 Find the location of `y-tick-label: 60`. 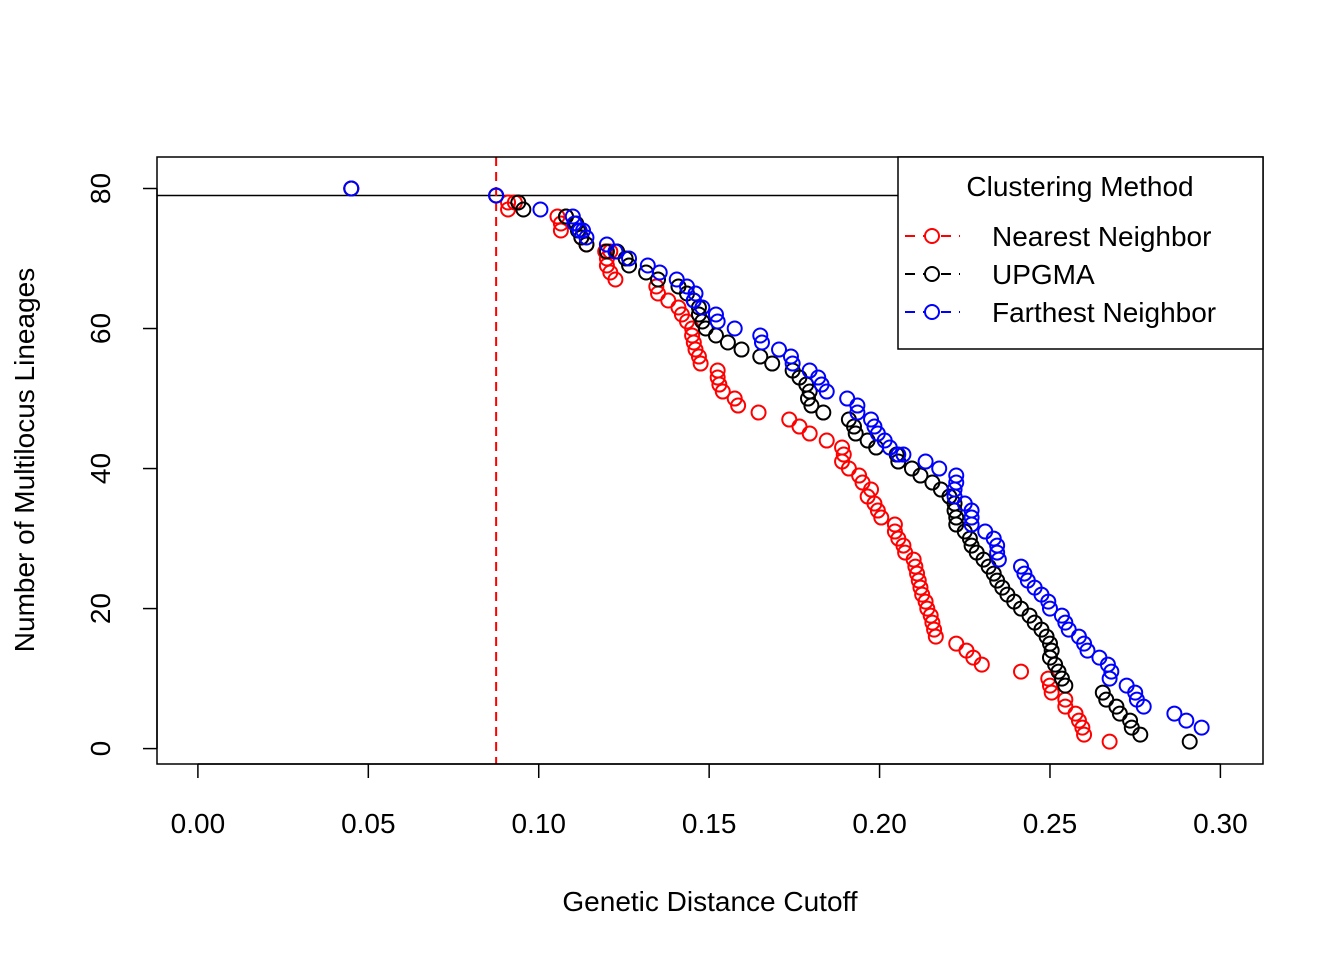

y-tick-label: 60 is located at coordinates (100, 328).